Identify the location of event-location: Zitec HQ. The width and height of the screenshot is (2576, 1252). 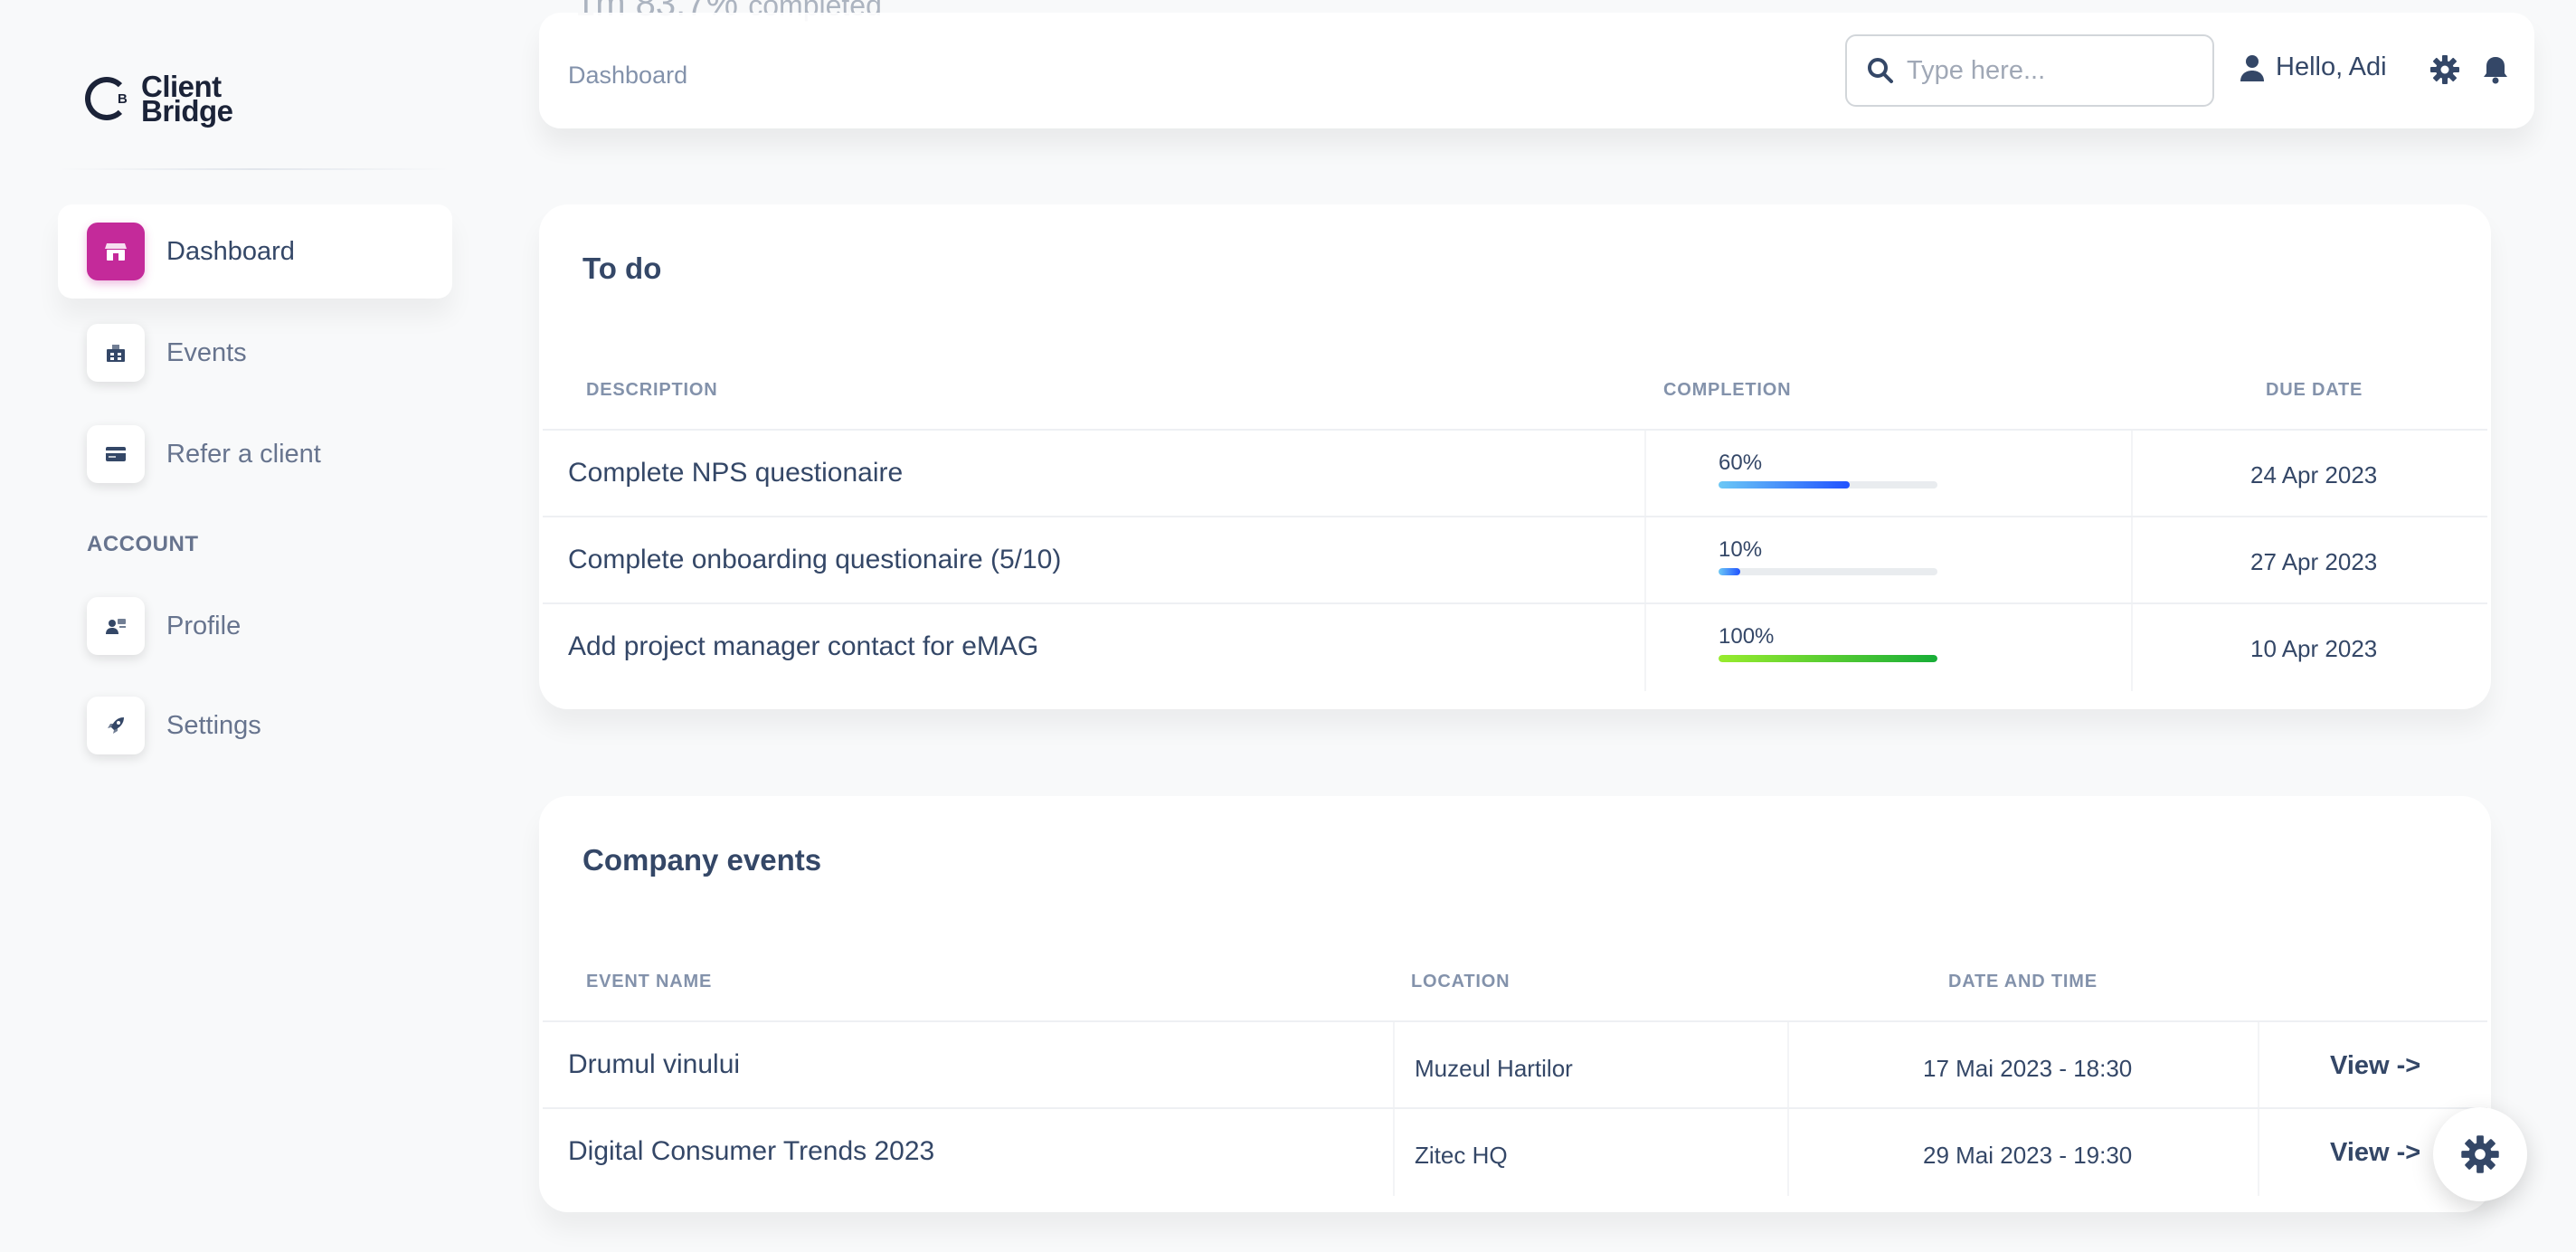
(1461, 1155).